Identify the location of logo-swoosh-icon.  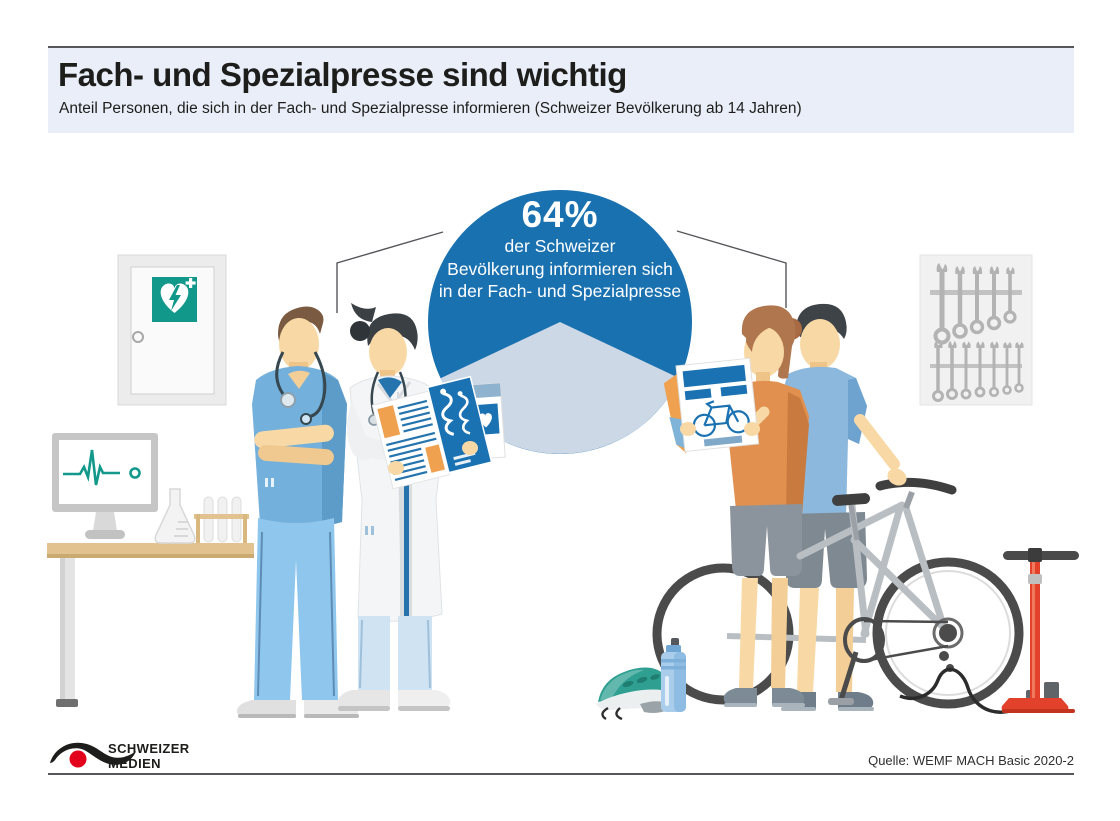
(93, 755).